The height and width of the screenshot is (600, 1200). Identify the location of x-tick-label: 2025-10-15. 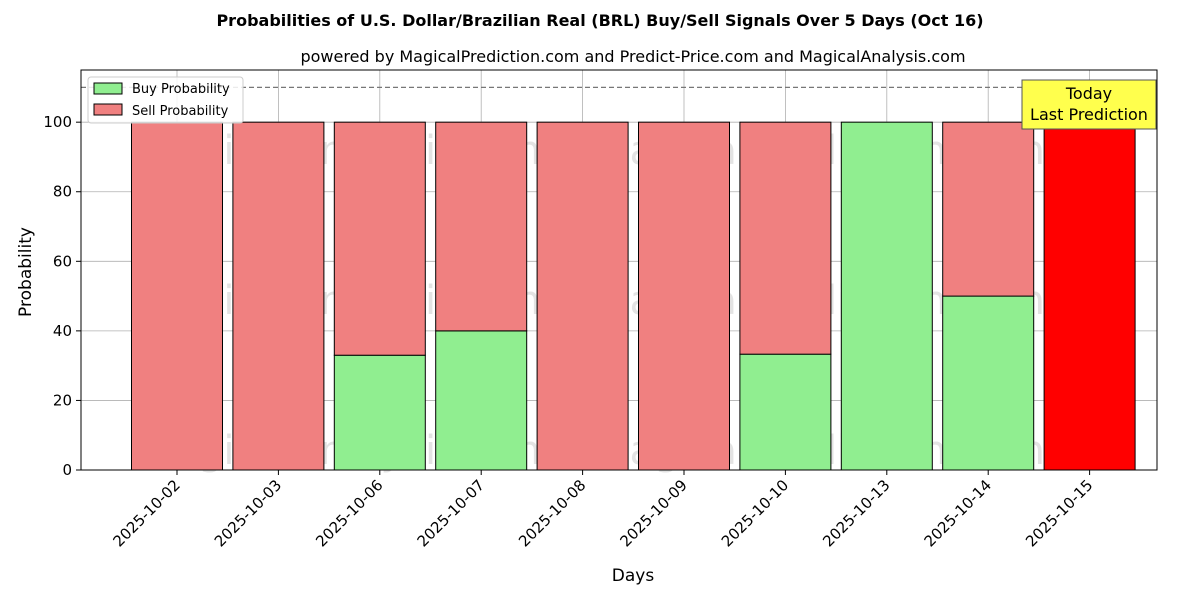
(1059, 513).